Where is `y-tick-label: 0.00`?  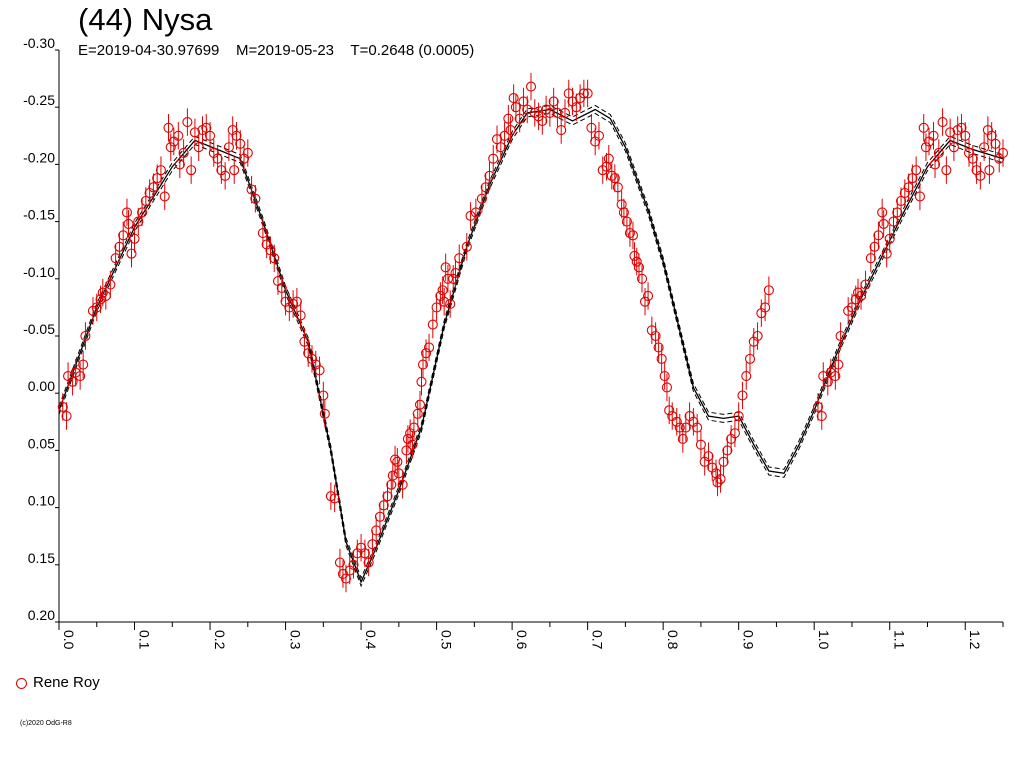
y-tick-label: 0.00 is located at coordinates (41, 386).